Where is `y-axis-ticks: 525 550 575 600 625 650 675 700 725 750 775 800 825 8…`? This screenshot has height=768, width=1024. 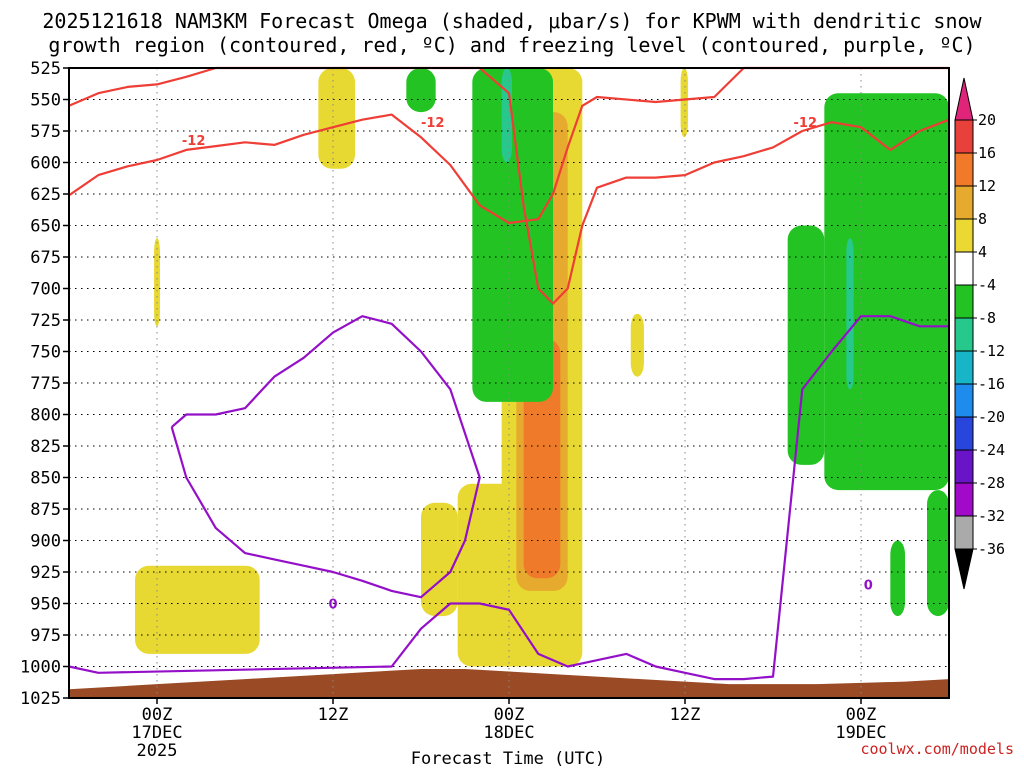
y-axis-ticks: 525 550 575 600 625 650 675 700 725 750 775 800 825 8… is located at coordinates (44, 384).